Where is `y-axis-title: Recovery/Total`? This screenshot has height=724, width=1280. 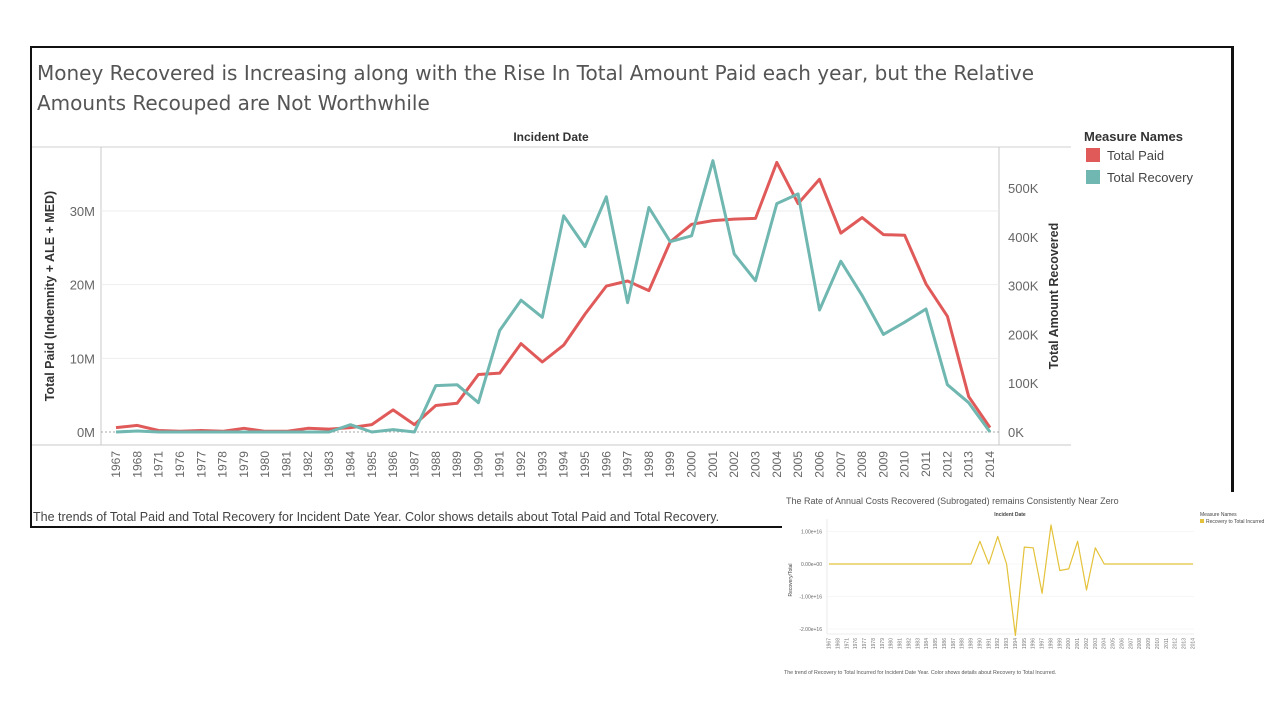 y-axis-title: Recovery/Total is located at coordinates (791, 579).